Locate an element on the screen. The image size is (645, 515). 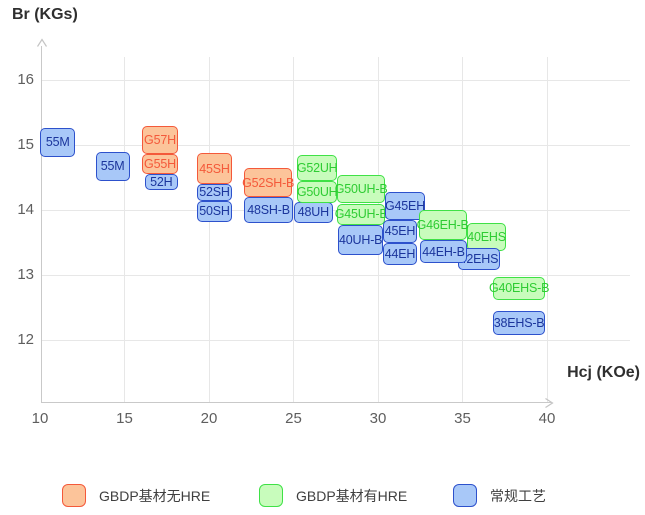
x-tick-label: 35 is located at coordinates (462, 418).